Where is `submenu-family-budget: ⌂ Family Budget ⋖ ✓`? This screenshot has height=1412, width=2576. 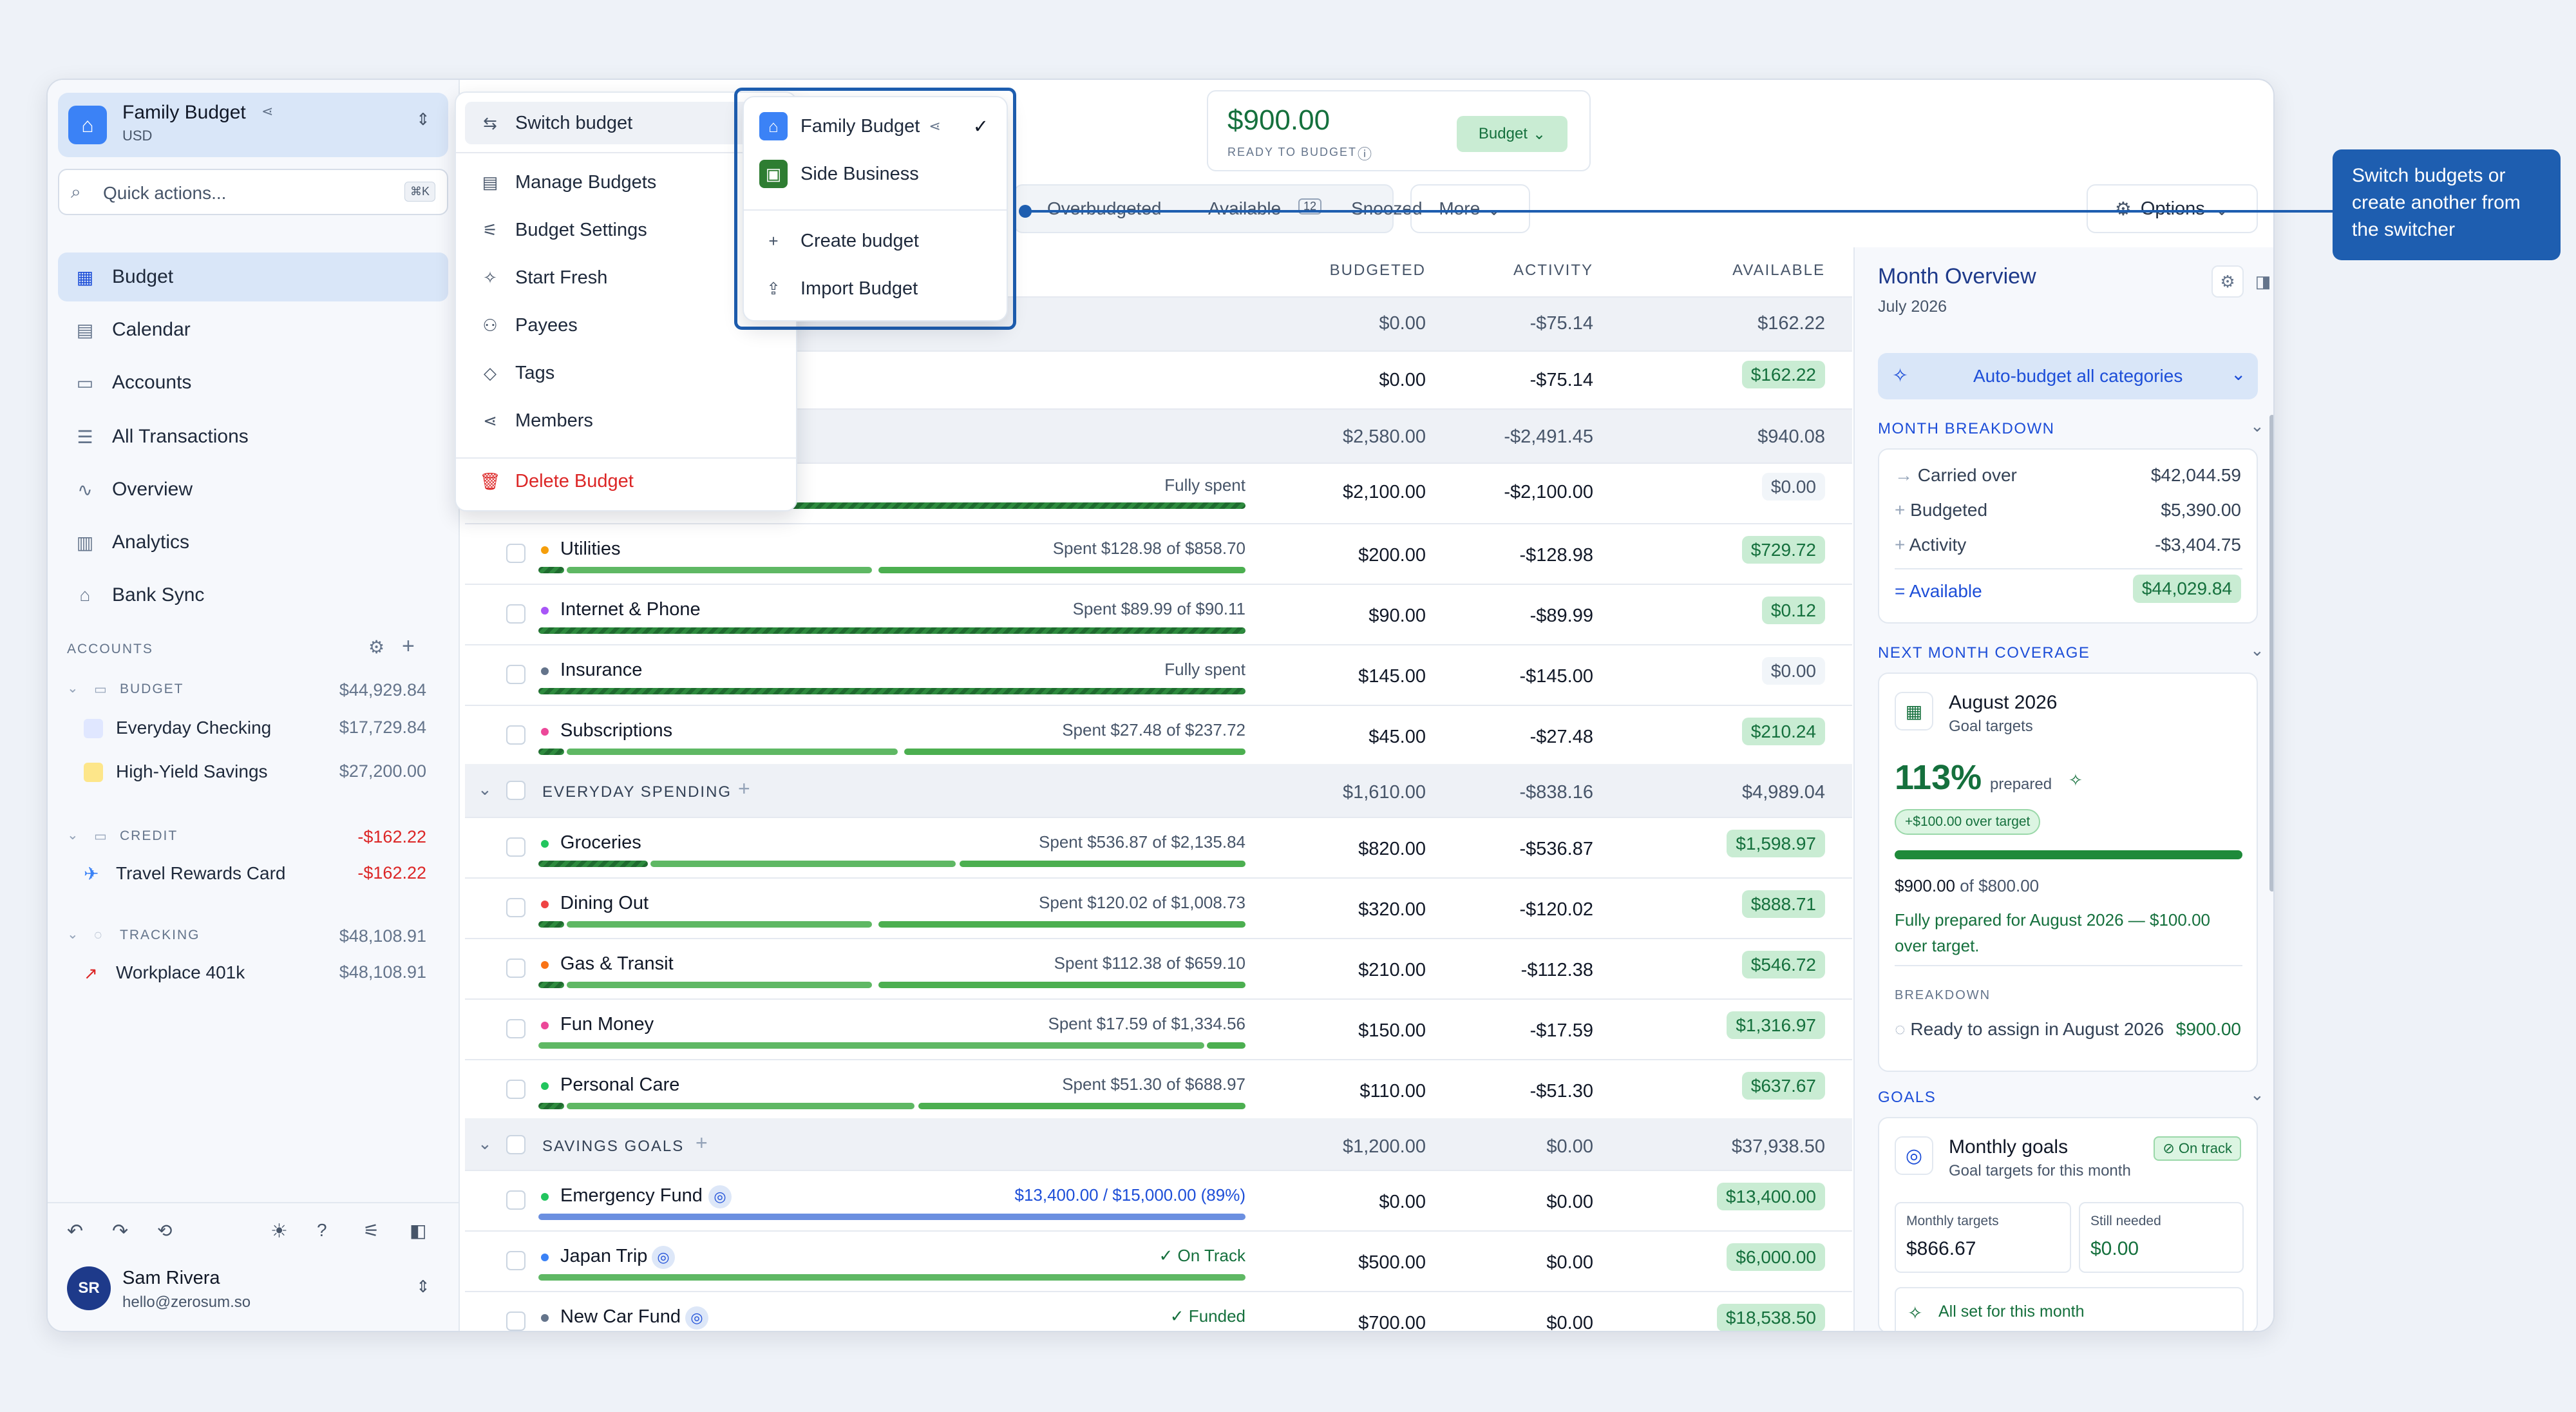 submenu-family-budget: ⌂ Family Budget ⋖ ✓ is located at coordinates (875, 126).